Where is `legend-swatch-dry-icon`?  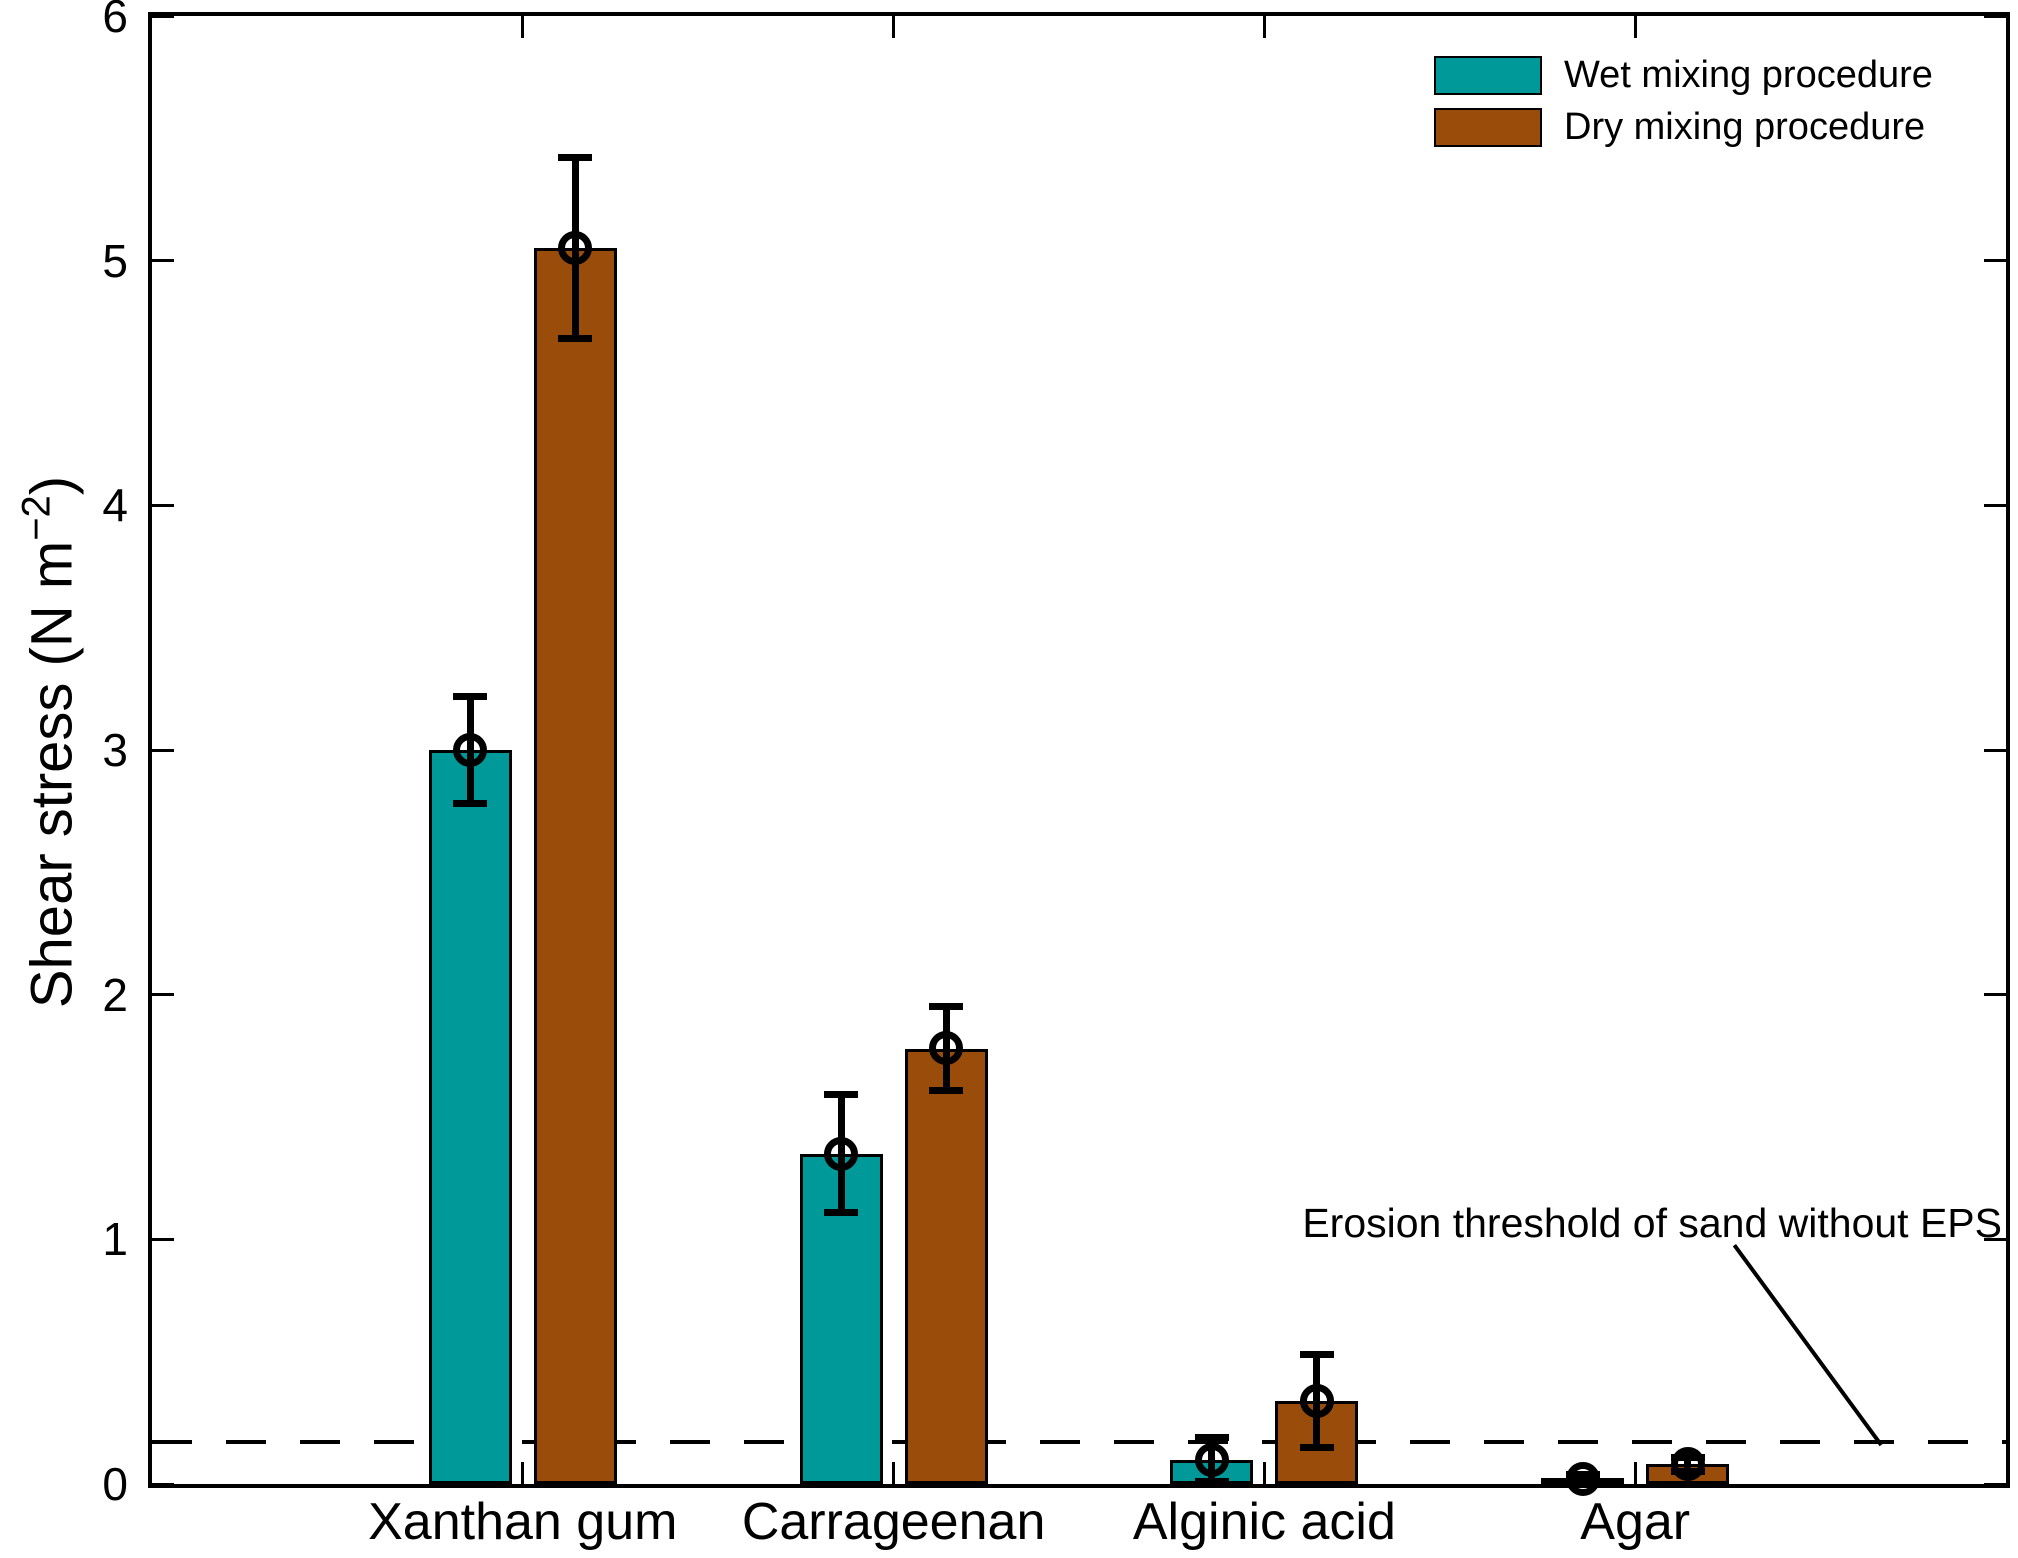 legend-swatch-dry-icon is located at coordinates (1488, 127).